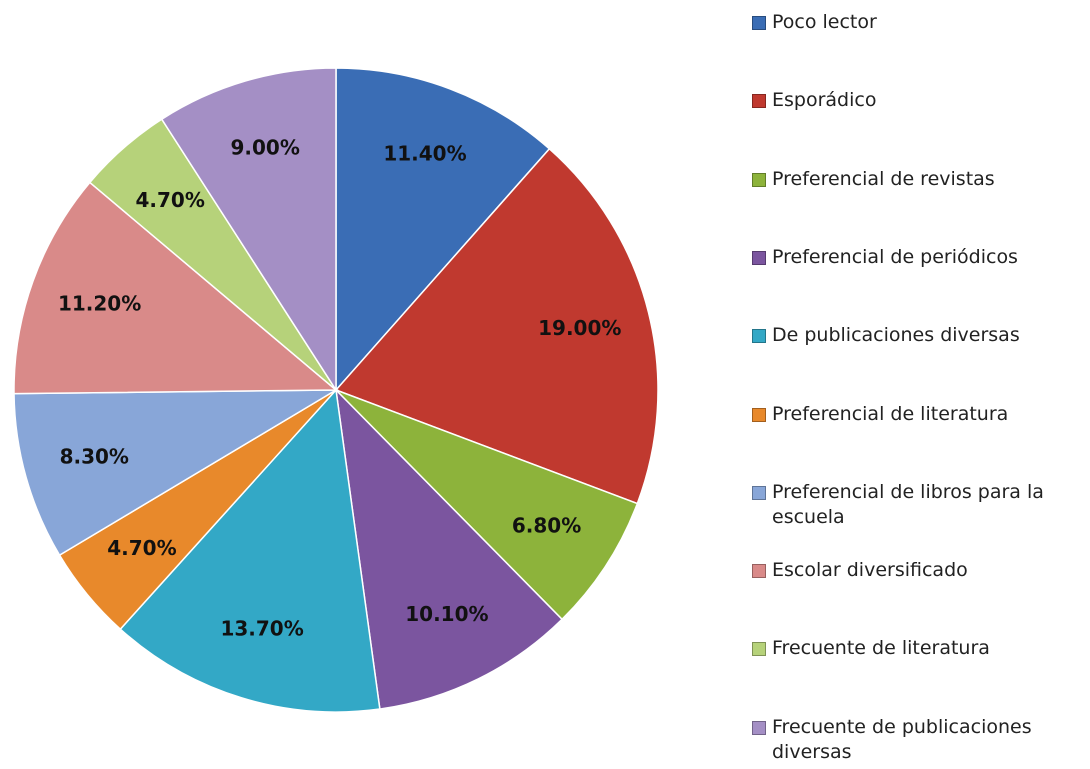 This screenshot has height=769, width=1090. Describe the element at coordinates (908, 504) in the screenshot. I see `legend-label: Preferencial de libros para la escuela` at that location.